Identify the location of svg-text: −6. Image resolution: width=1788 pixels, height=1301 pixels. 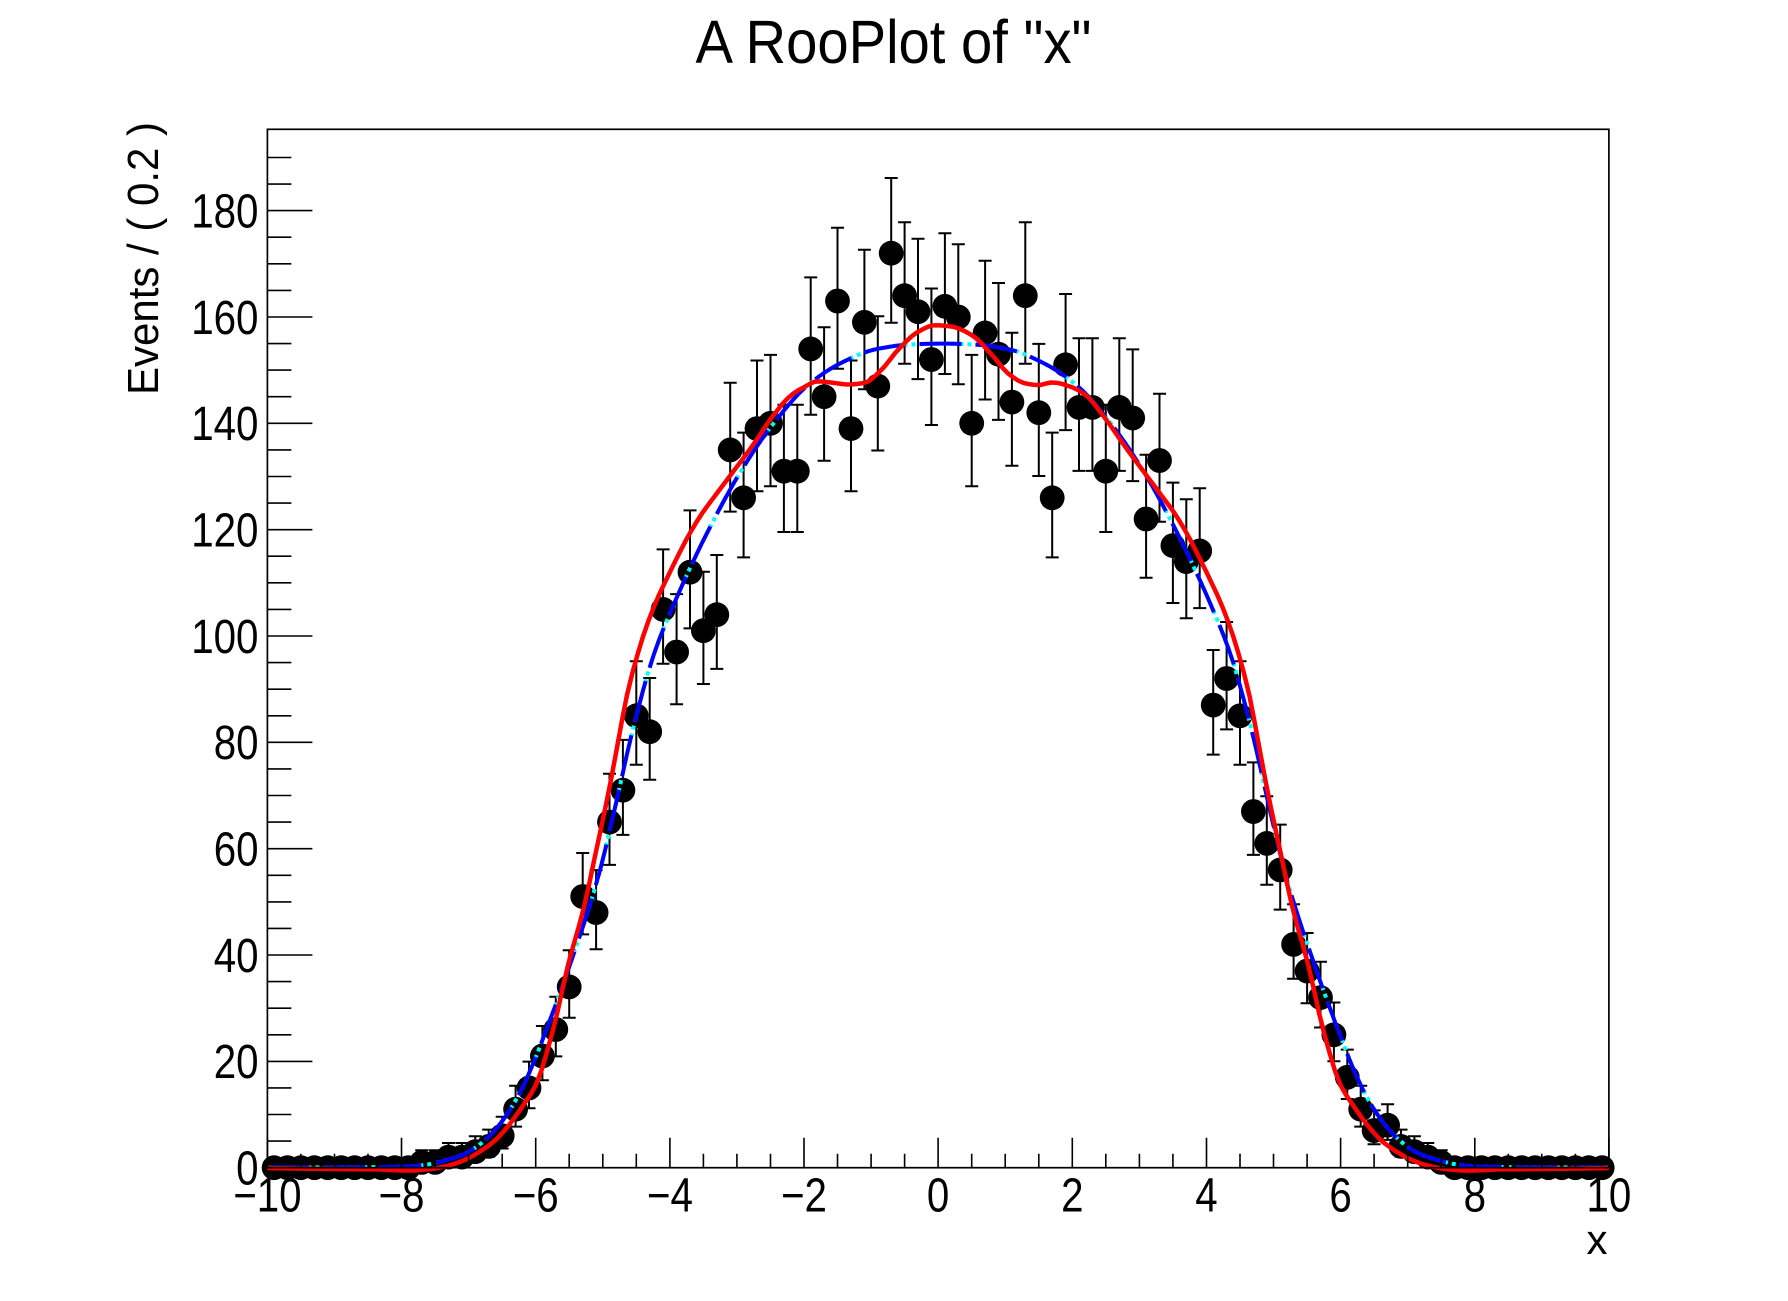
(536, 1196).